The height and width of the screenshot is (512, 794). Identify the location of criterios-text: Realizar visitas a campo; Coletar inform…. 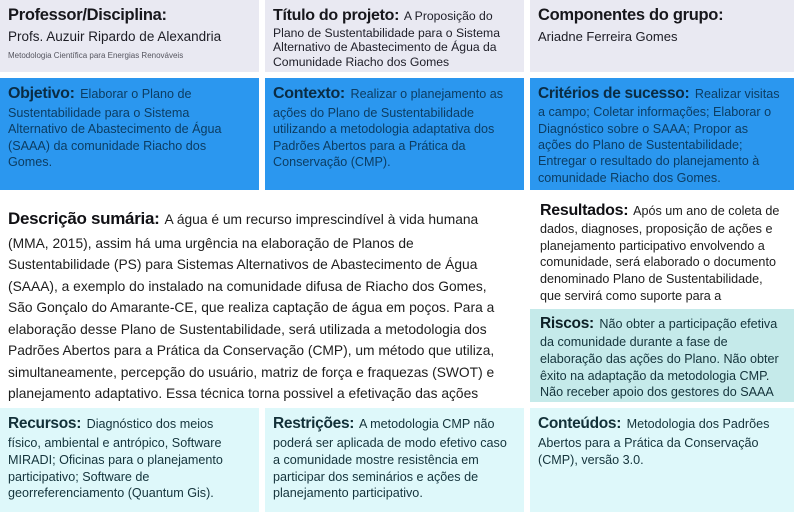
(659, 136).